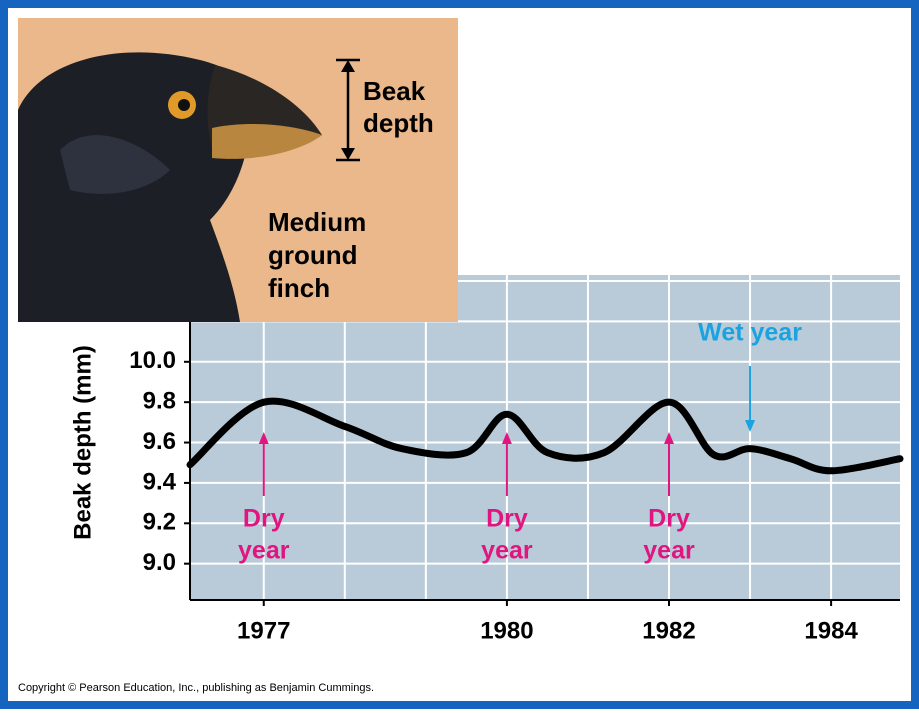 This screenshot has width=919, height=714. I want to click on y-tick-label: 10.0, so click(152, 360).